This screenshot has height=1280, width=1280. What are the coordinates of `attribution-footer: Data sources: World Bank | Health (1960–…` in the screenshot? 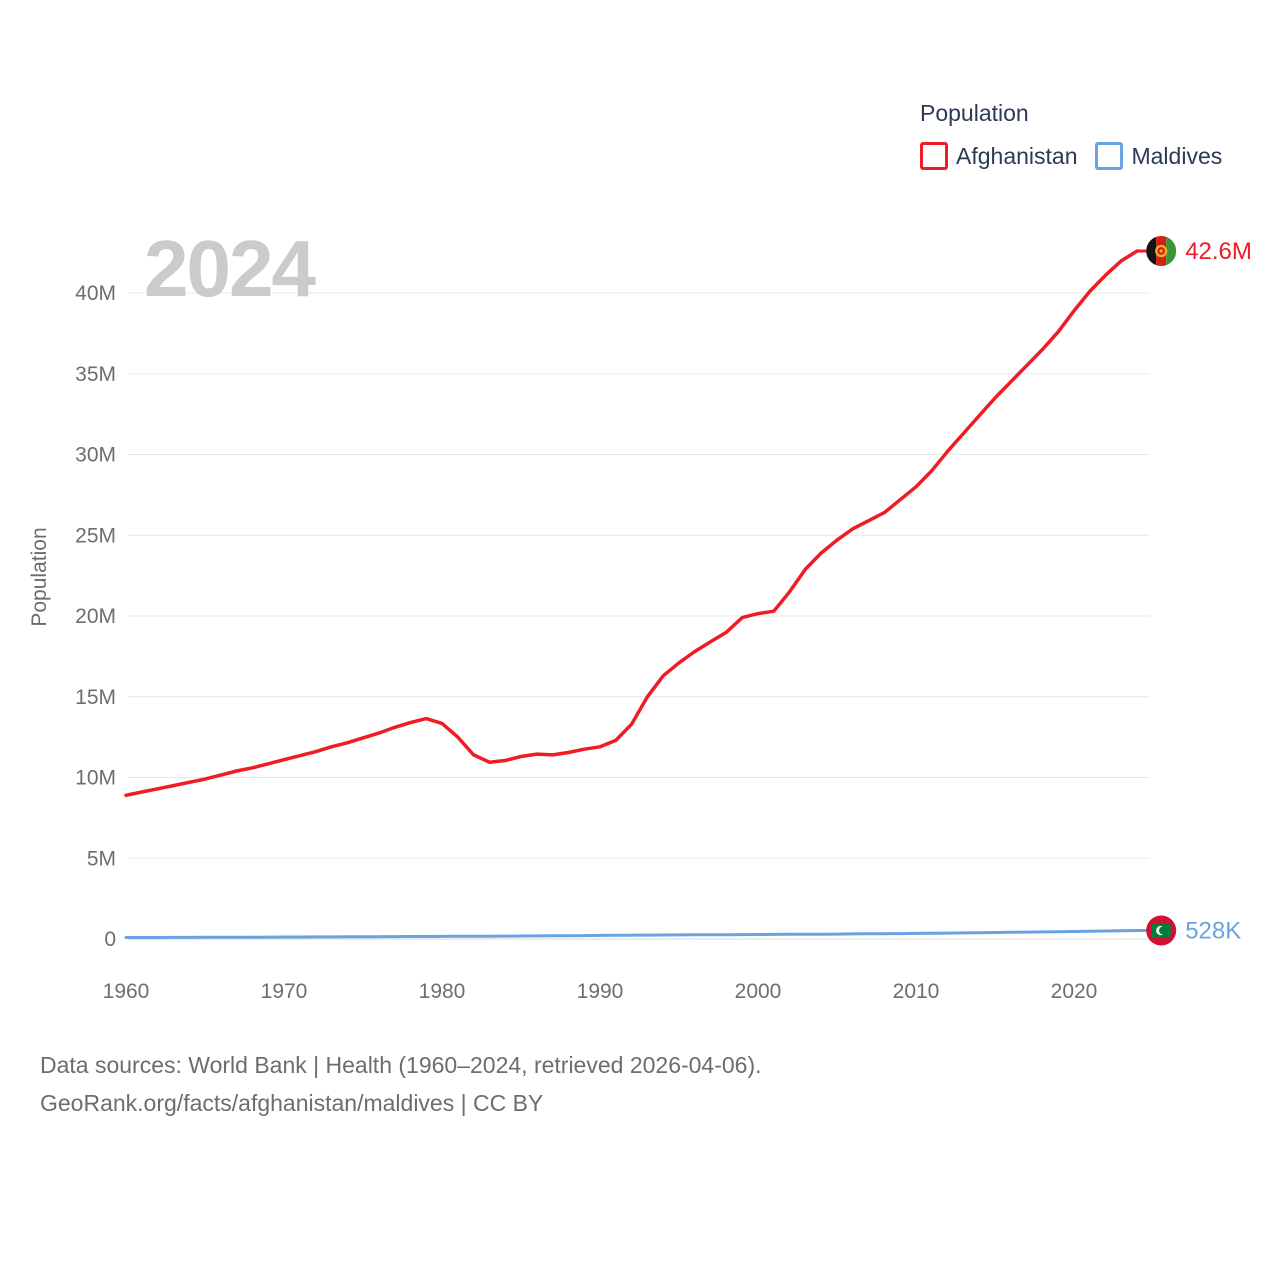 It's located at (401, 1084).